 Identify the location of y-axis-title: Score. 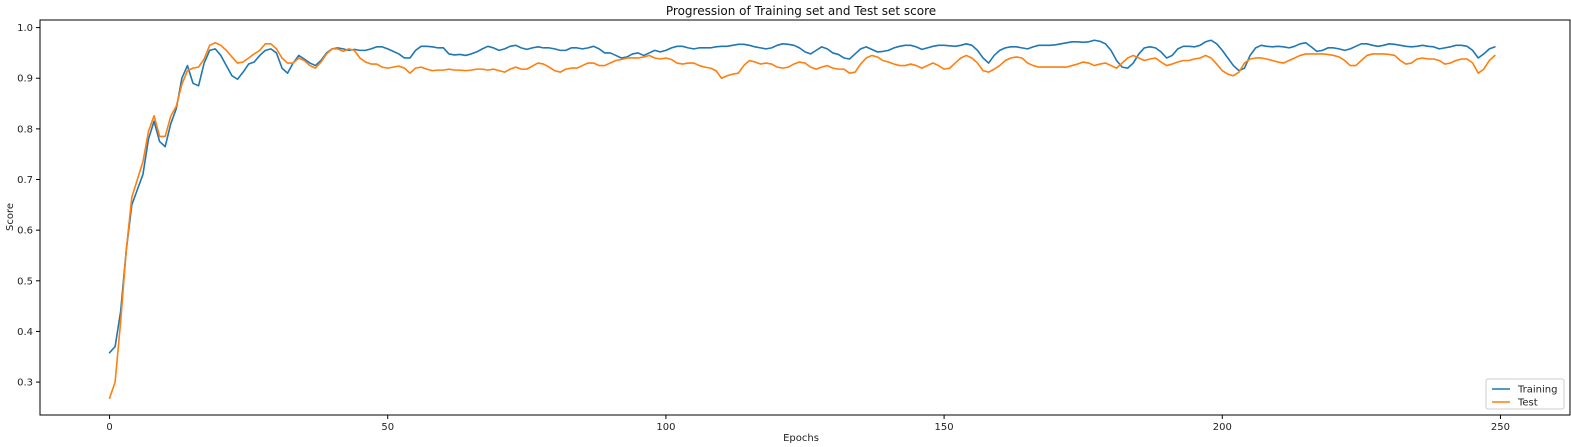
(10, 217).